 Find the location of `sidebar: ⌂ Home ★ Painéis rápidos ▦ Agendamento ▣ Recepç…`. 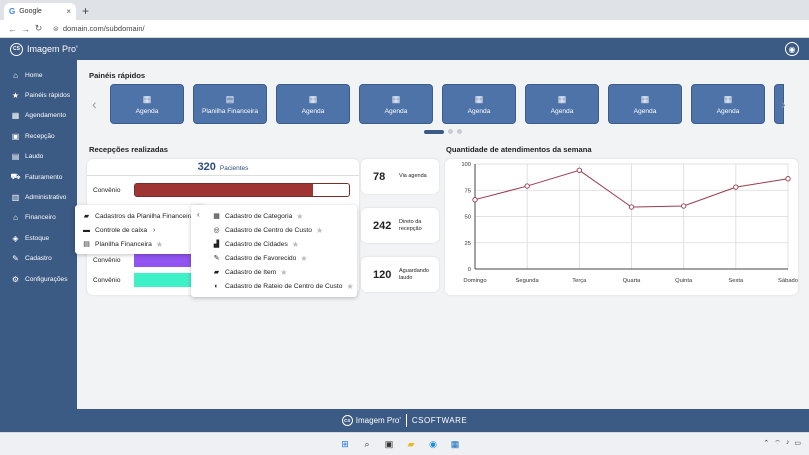

sidebar: ⌂ Home ★ Painéis rápidos ▦ Agendamento ▣ Recepç… is located at coordinates (38, 234).